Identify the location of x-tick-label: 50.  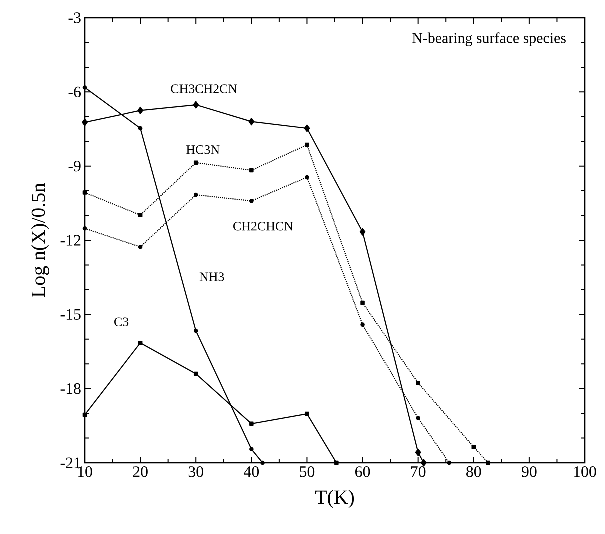
(307, 472).